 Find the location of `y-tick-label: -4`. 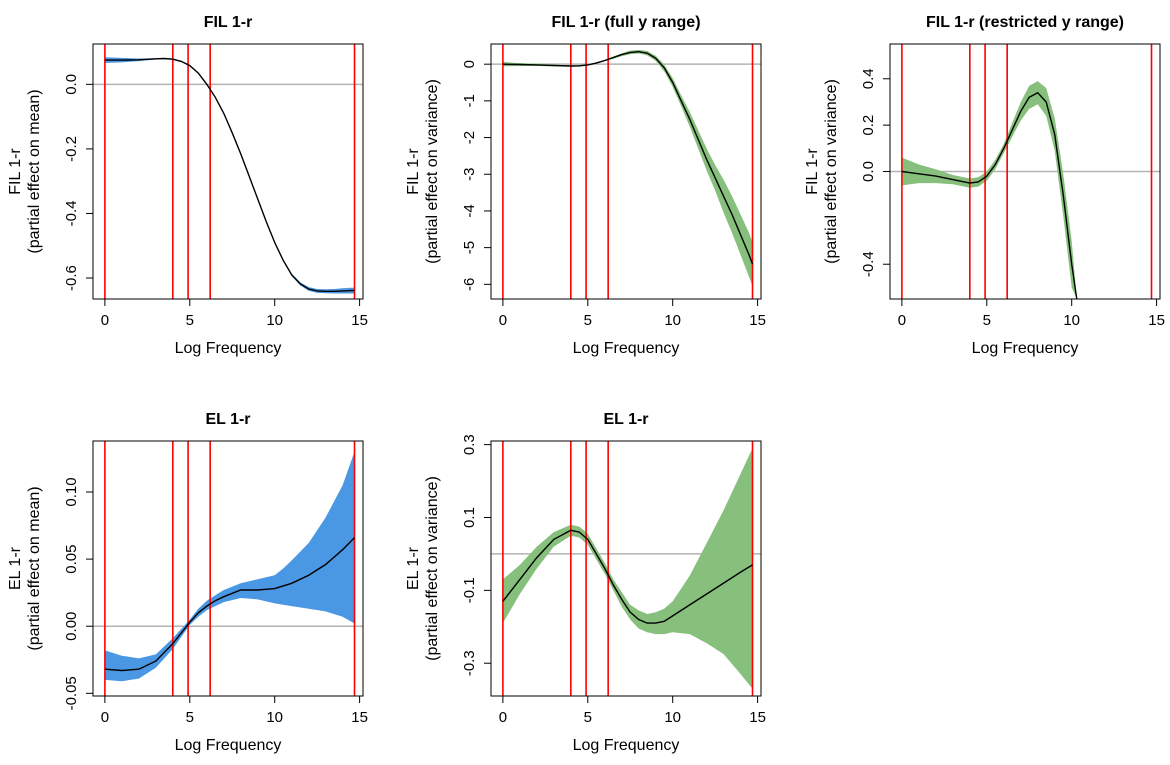

y-tick-label: -4 is located at coordinates (469, 210).